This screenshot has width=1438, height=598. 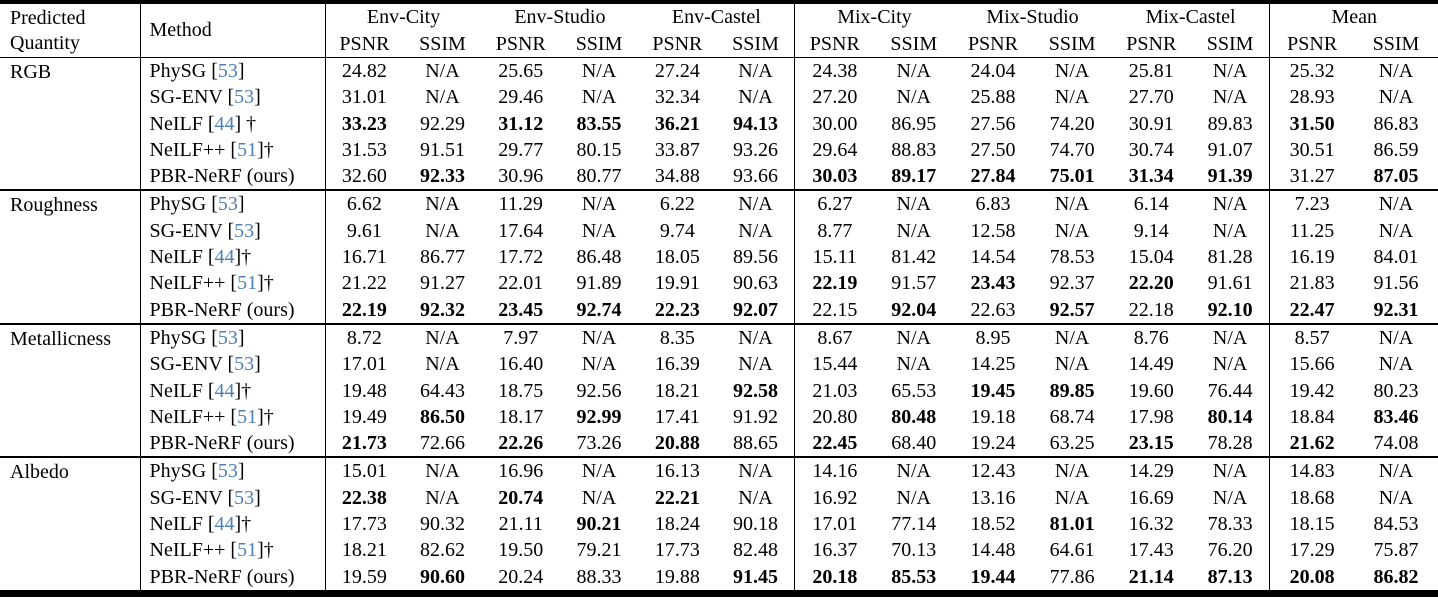 What do you see at coordinates (403, 17) in the screenshot?
I see `col-group-env-city: Env-City` at bounding box center [403, 17].